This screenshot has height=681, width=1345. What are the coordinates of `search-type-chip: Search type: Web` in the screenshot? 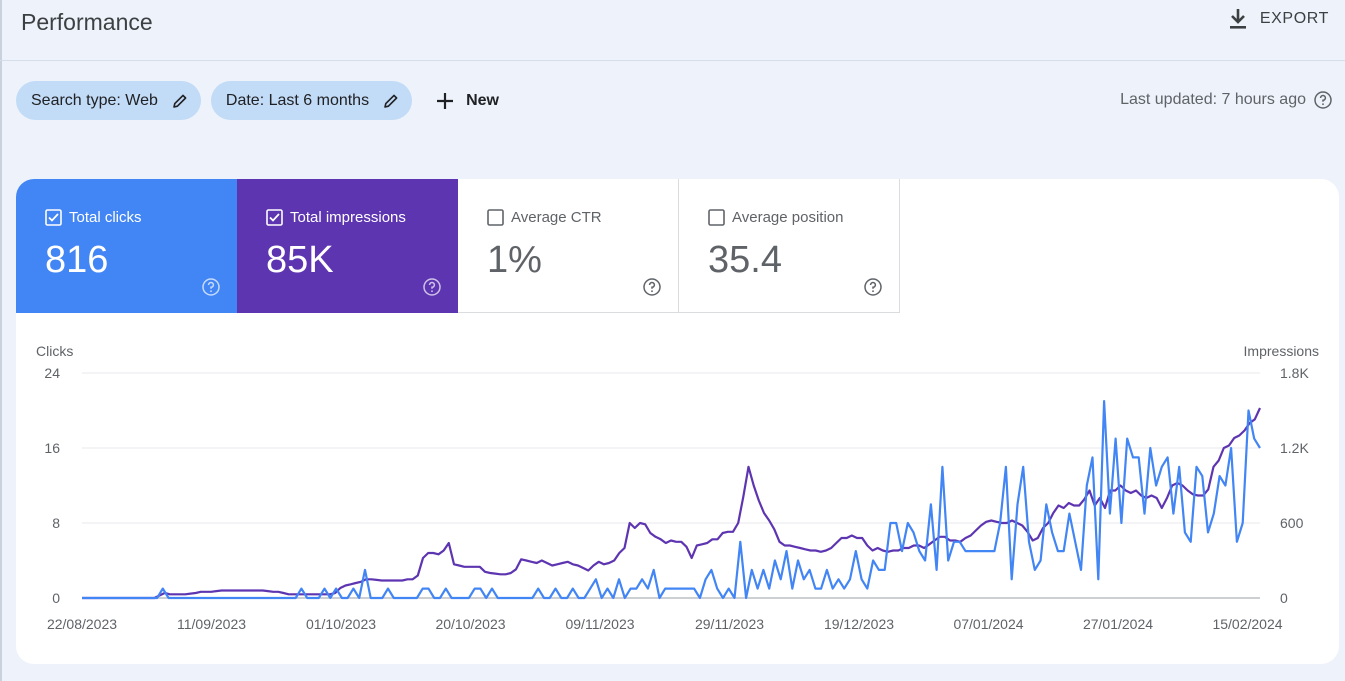 It's located at (108, 100).